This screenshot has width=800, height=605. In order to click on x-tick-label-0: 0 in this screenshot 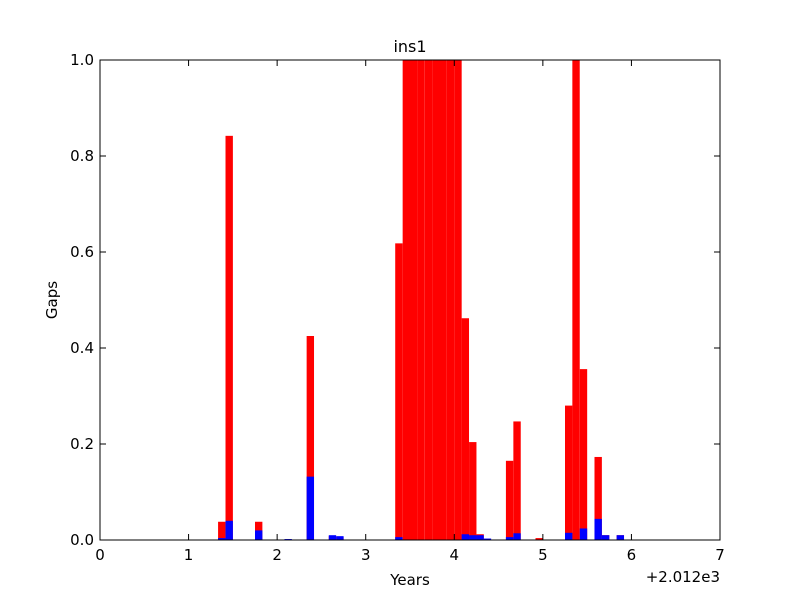, I will do `click(100, 555)`.